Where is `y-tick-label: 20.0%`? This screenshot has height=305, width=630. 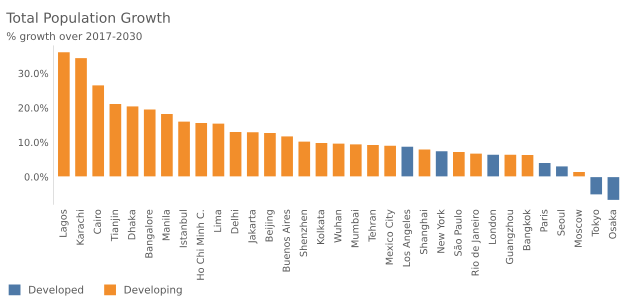 y-tick-label: 20.0% is located at coordinates (33, 108).